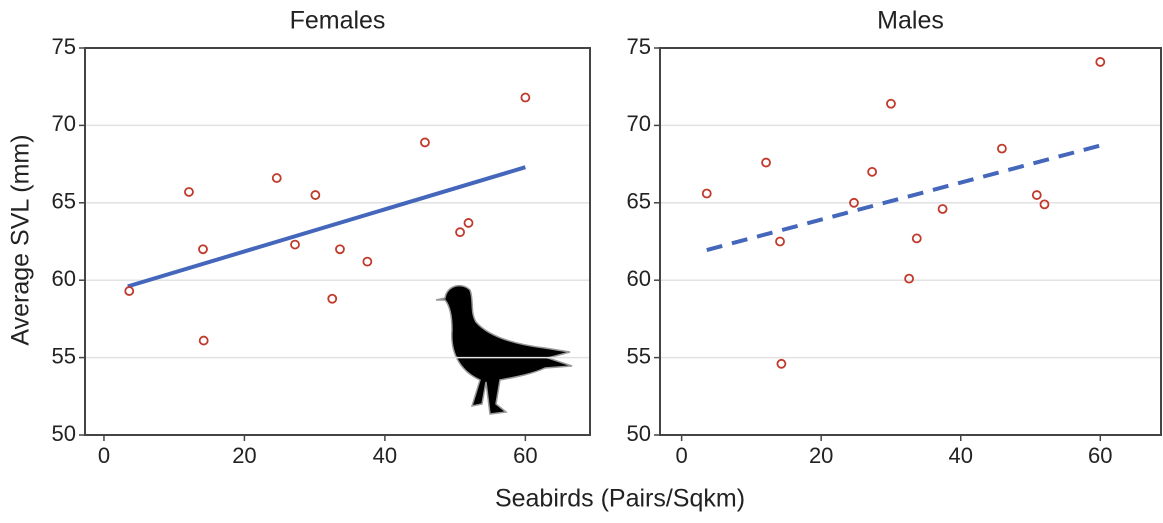  Describe the element at coordinates (910, 21) in the screenshot. I see `panel-title: Males` at that location.